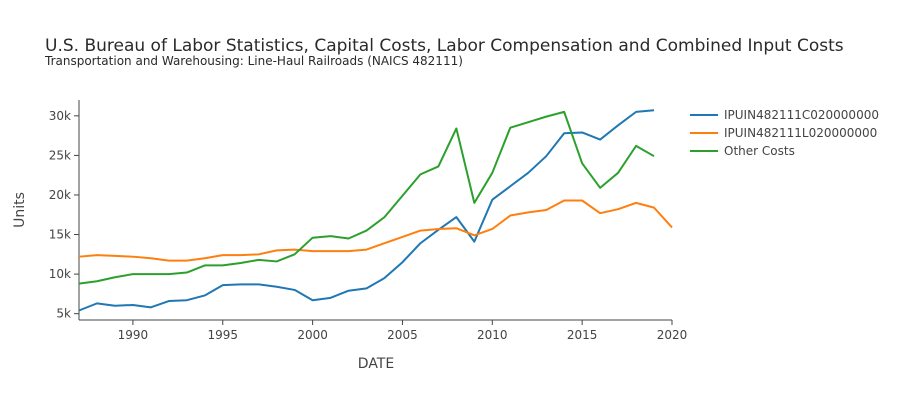 The image size is (900, 400). I want to click on x-tick-label: 1995, so click(222, 335).